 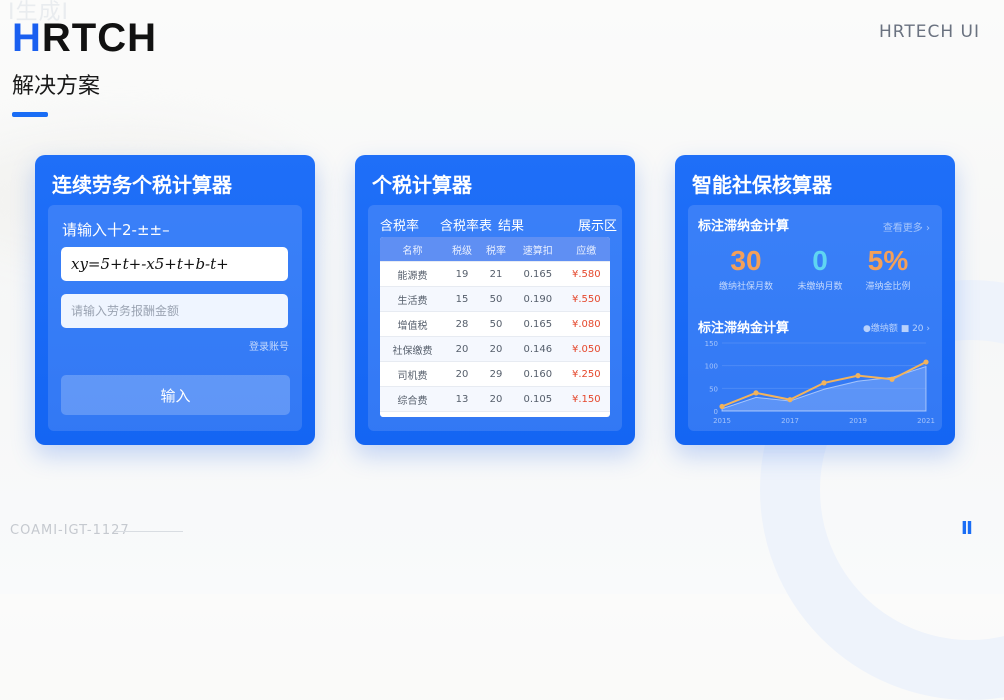 What do you see at coordinates (538, 349) in the screenshot?
I see `table-cell: 0.146` at bounding box center [538, 349].